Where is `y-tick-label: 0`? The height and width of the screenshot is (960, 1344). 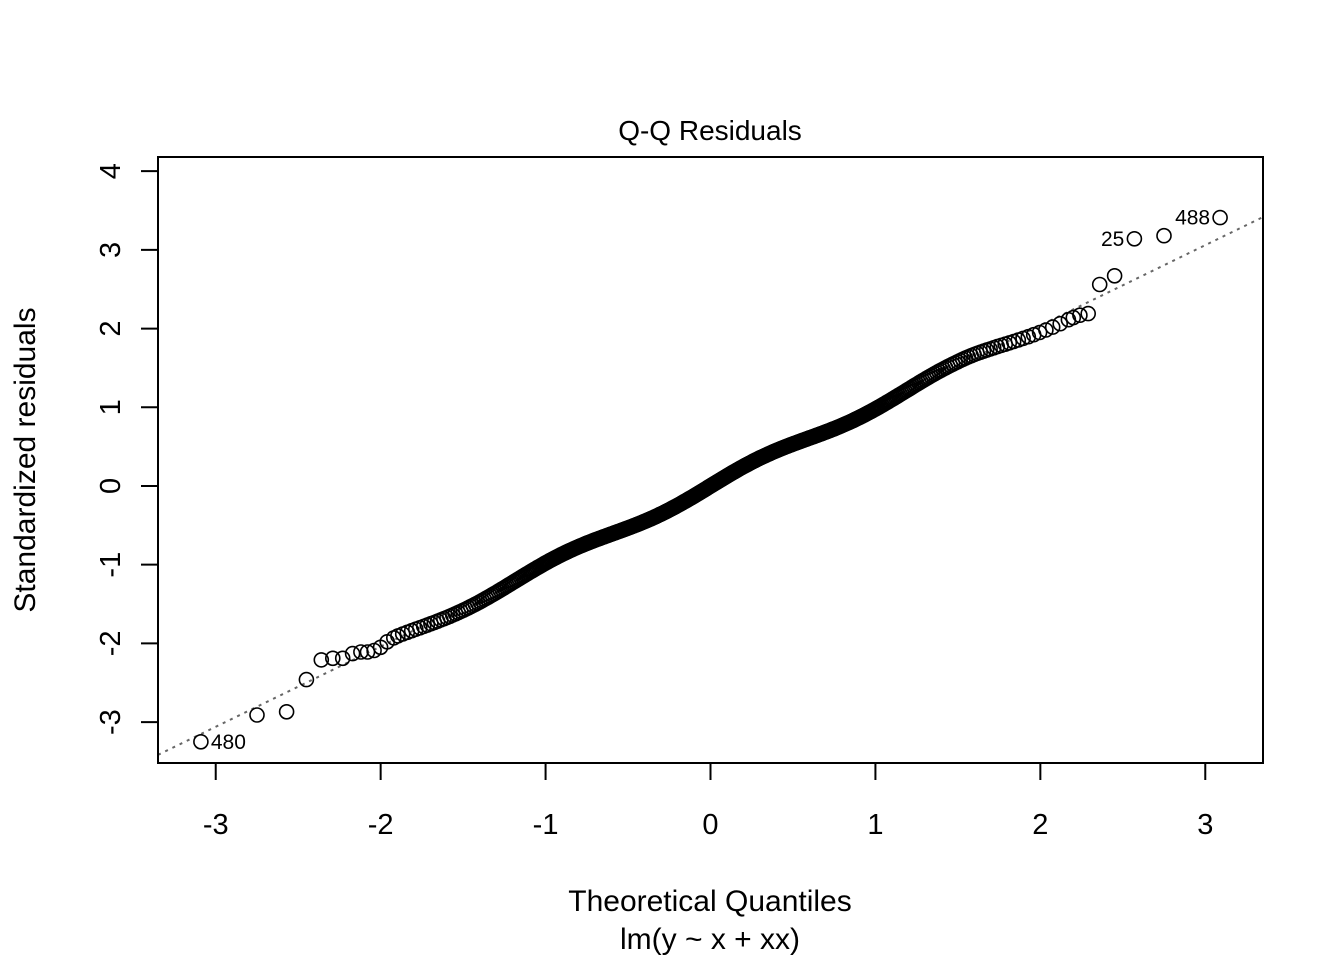 y-tick-label: 0 is located at coordinates (111, 486).